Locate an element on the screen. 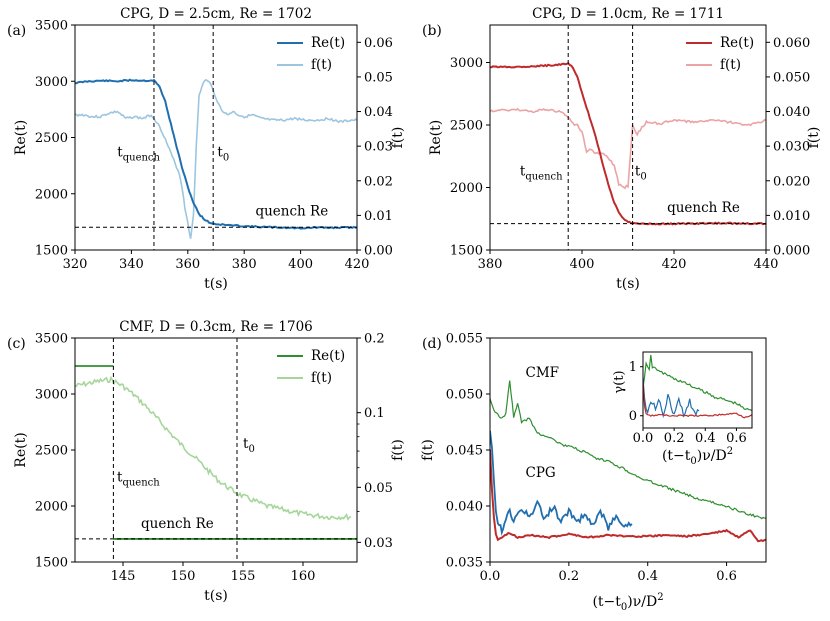 The width and height of the screenshot is (830, 621). x-tick-label: 360 is located at coordinates (187, 264).